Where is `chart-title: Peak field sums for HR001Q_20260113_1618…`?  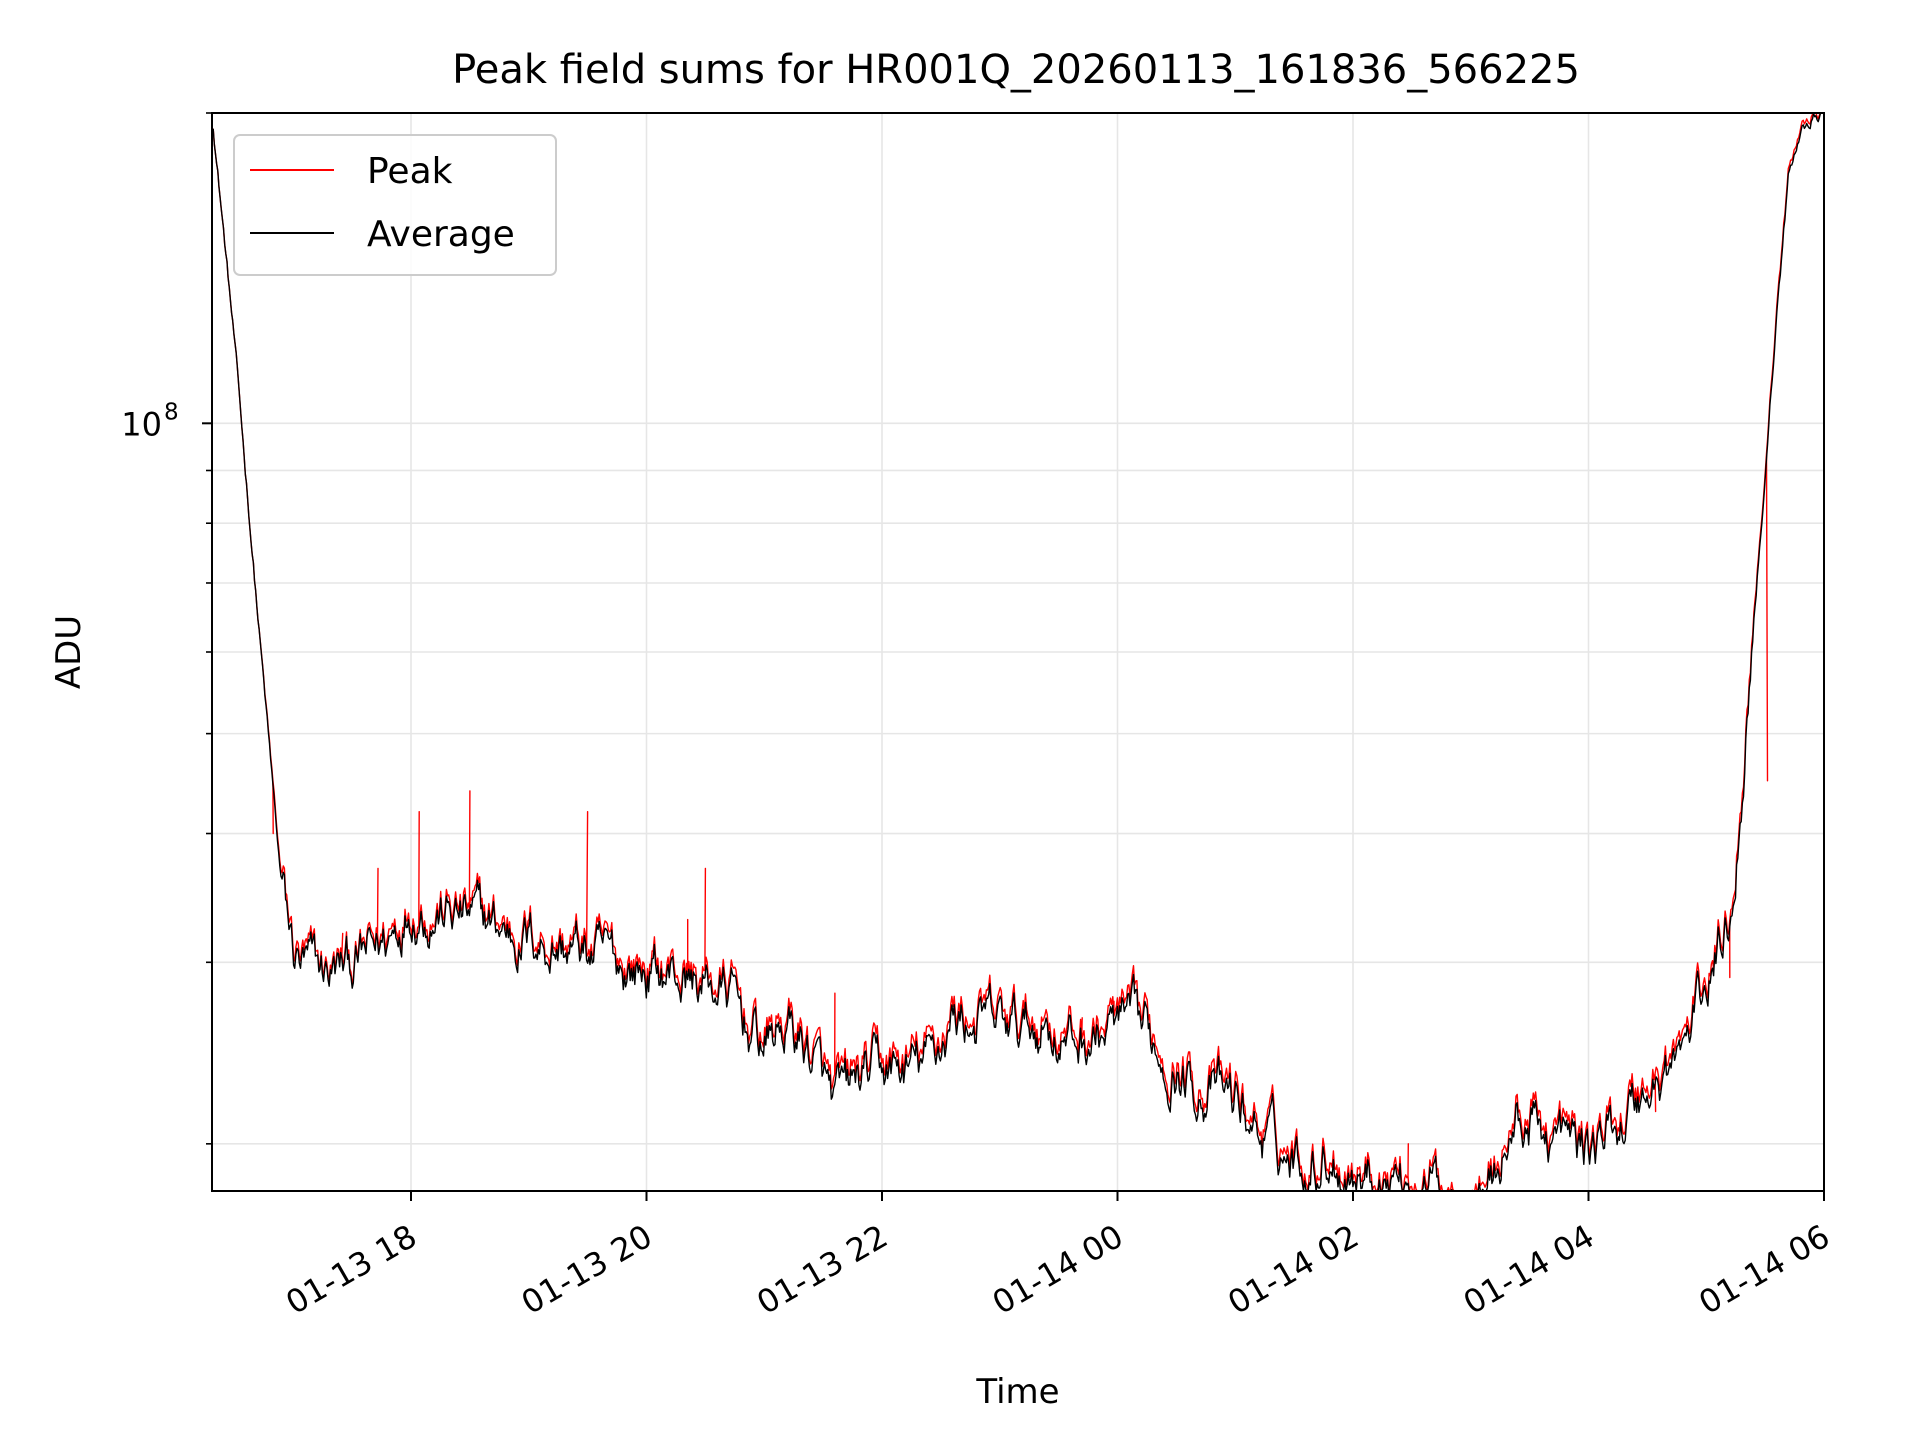
chart-title: Peak field sums for HR001Q_20260113_1618… is located at coordinates (1016, 70).